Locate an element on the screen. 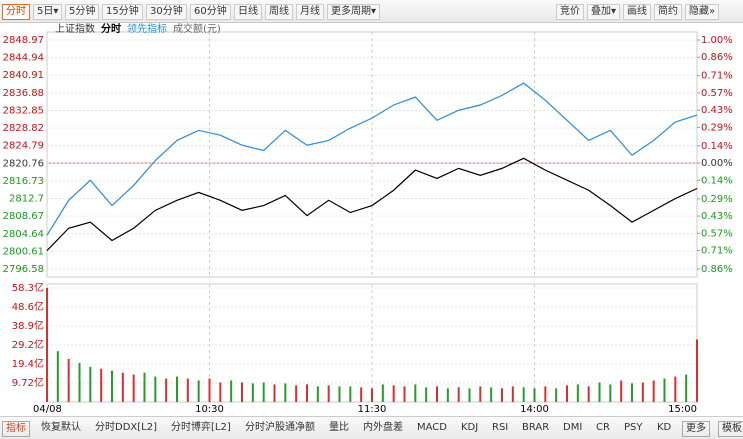 Image resolution: width=743 pixels, height=439 pixels. tab-button: 隐藏» is located at coordinates (702, 12).